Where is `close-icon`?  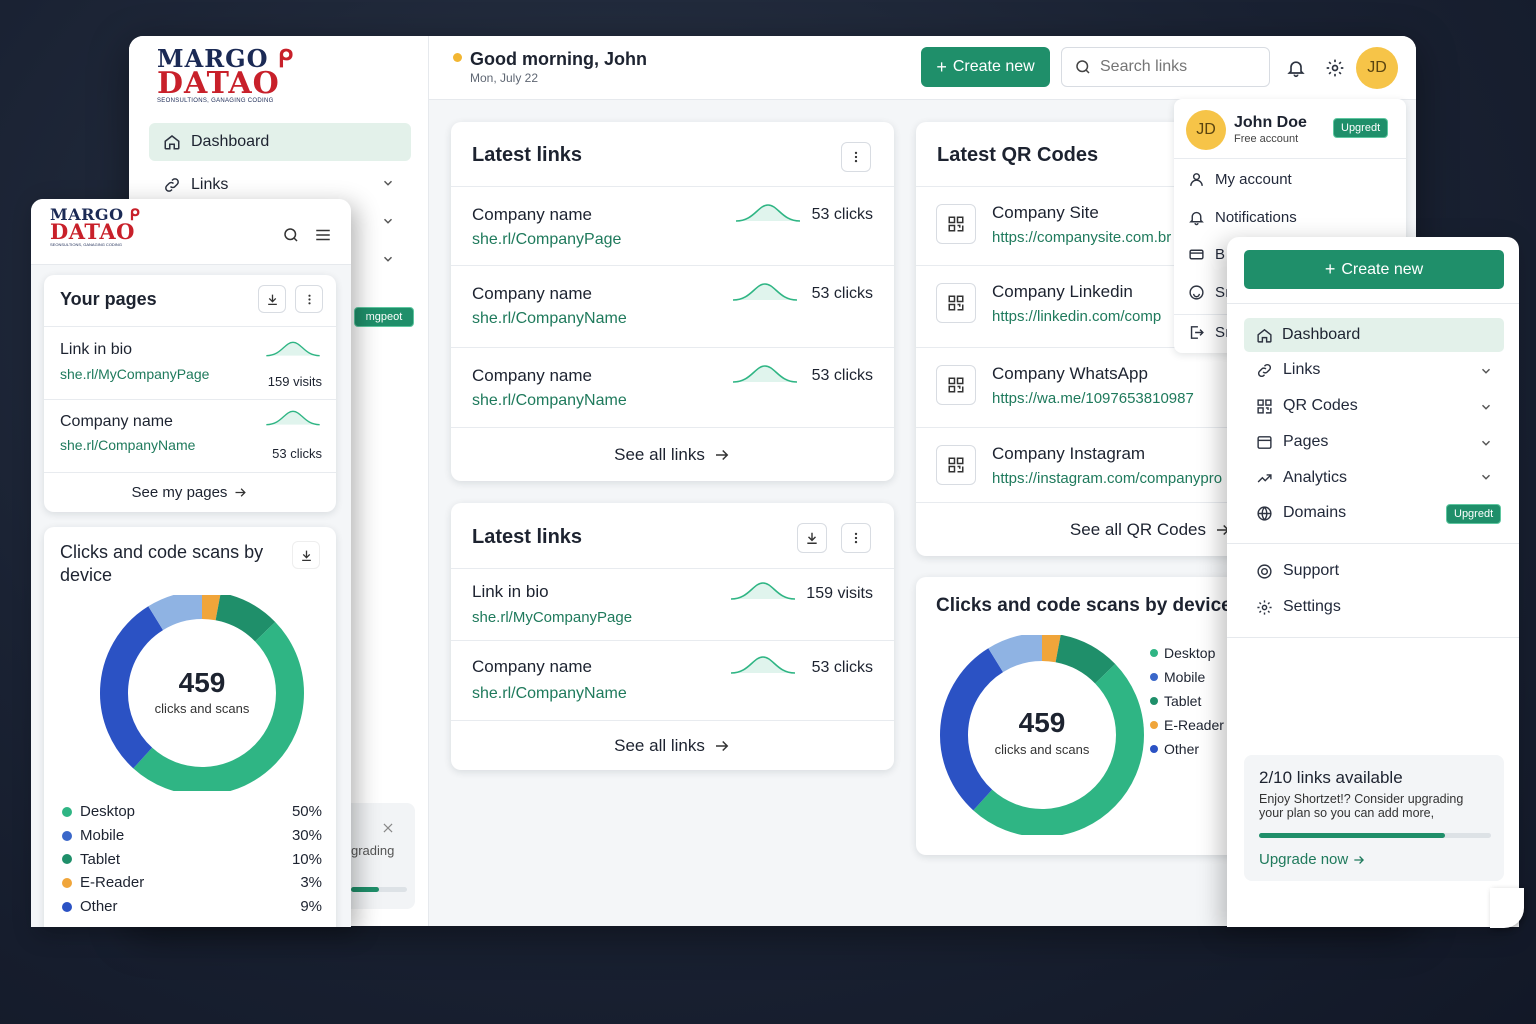 close-icon is located at coordinates (388, 828).